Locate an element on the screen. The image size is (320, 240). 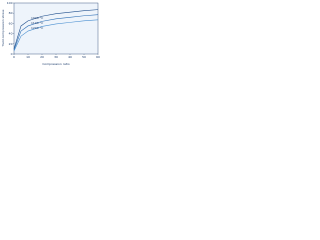
x-tick-label: 40 is located at coordinates (70, 57).